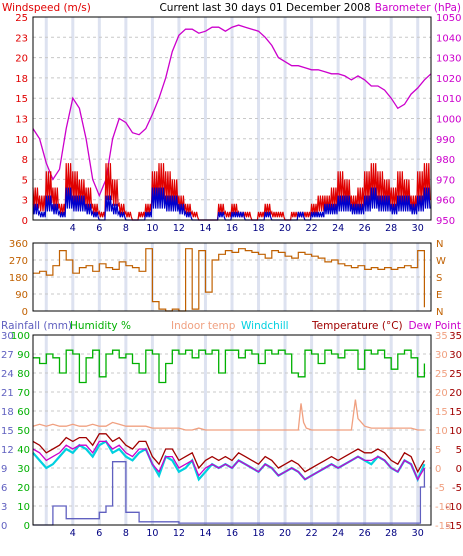 This screenshot has width=463, height=556. What do you see at coordinates (455, 336) in the screenshot?
I see `temp-tick-b-10: 35` at bounding box center [455, 336].